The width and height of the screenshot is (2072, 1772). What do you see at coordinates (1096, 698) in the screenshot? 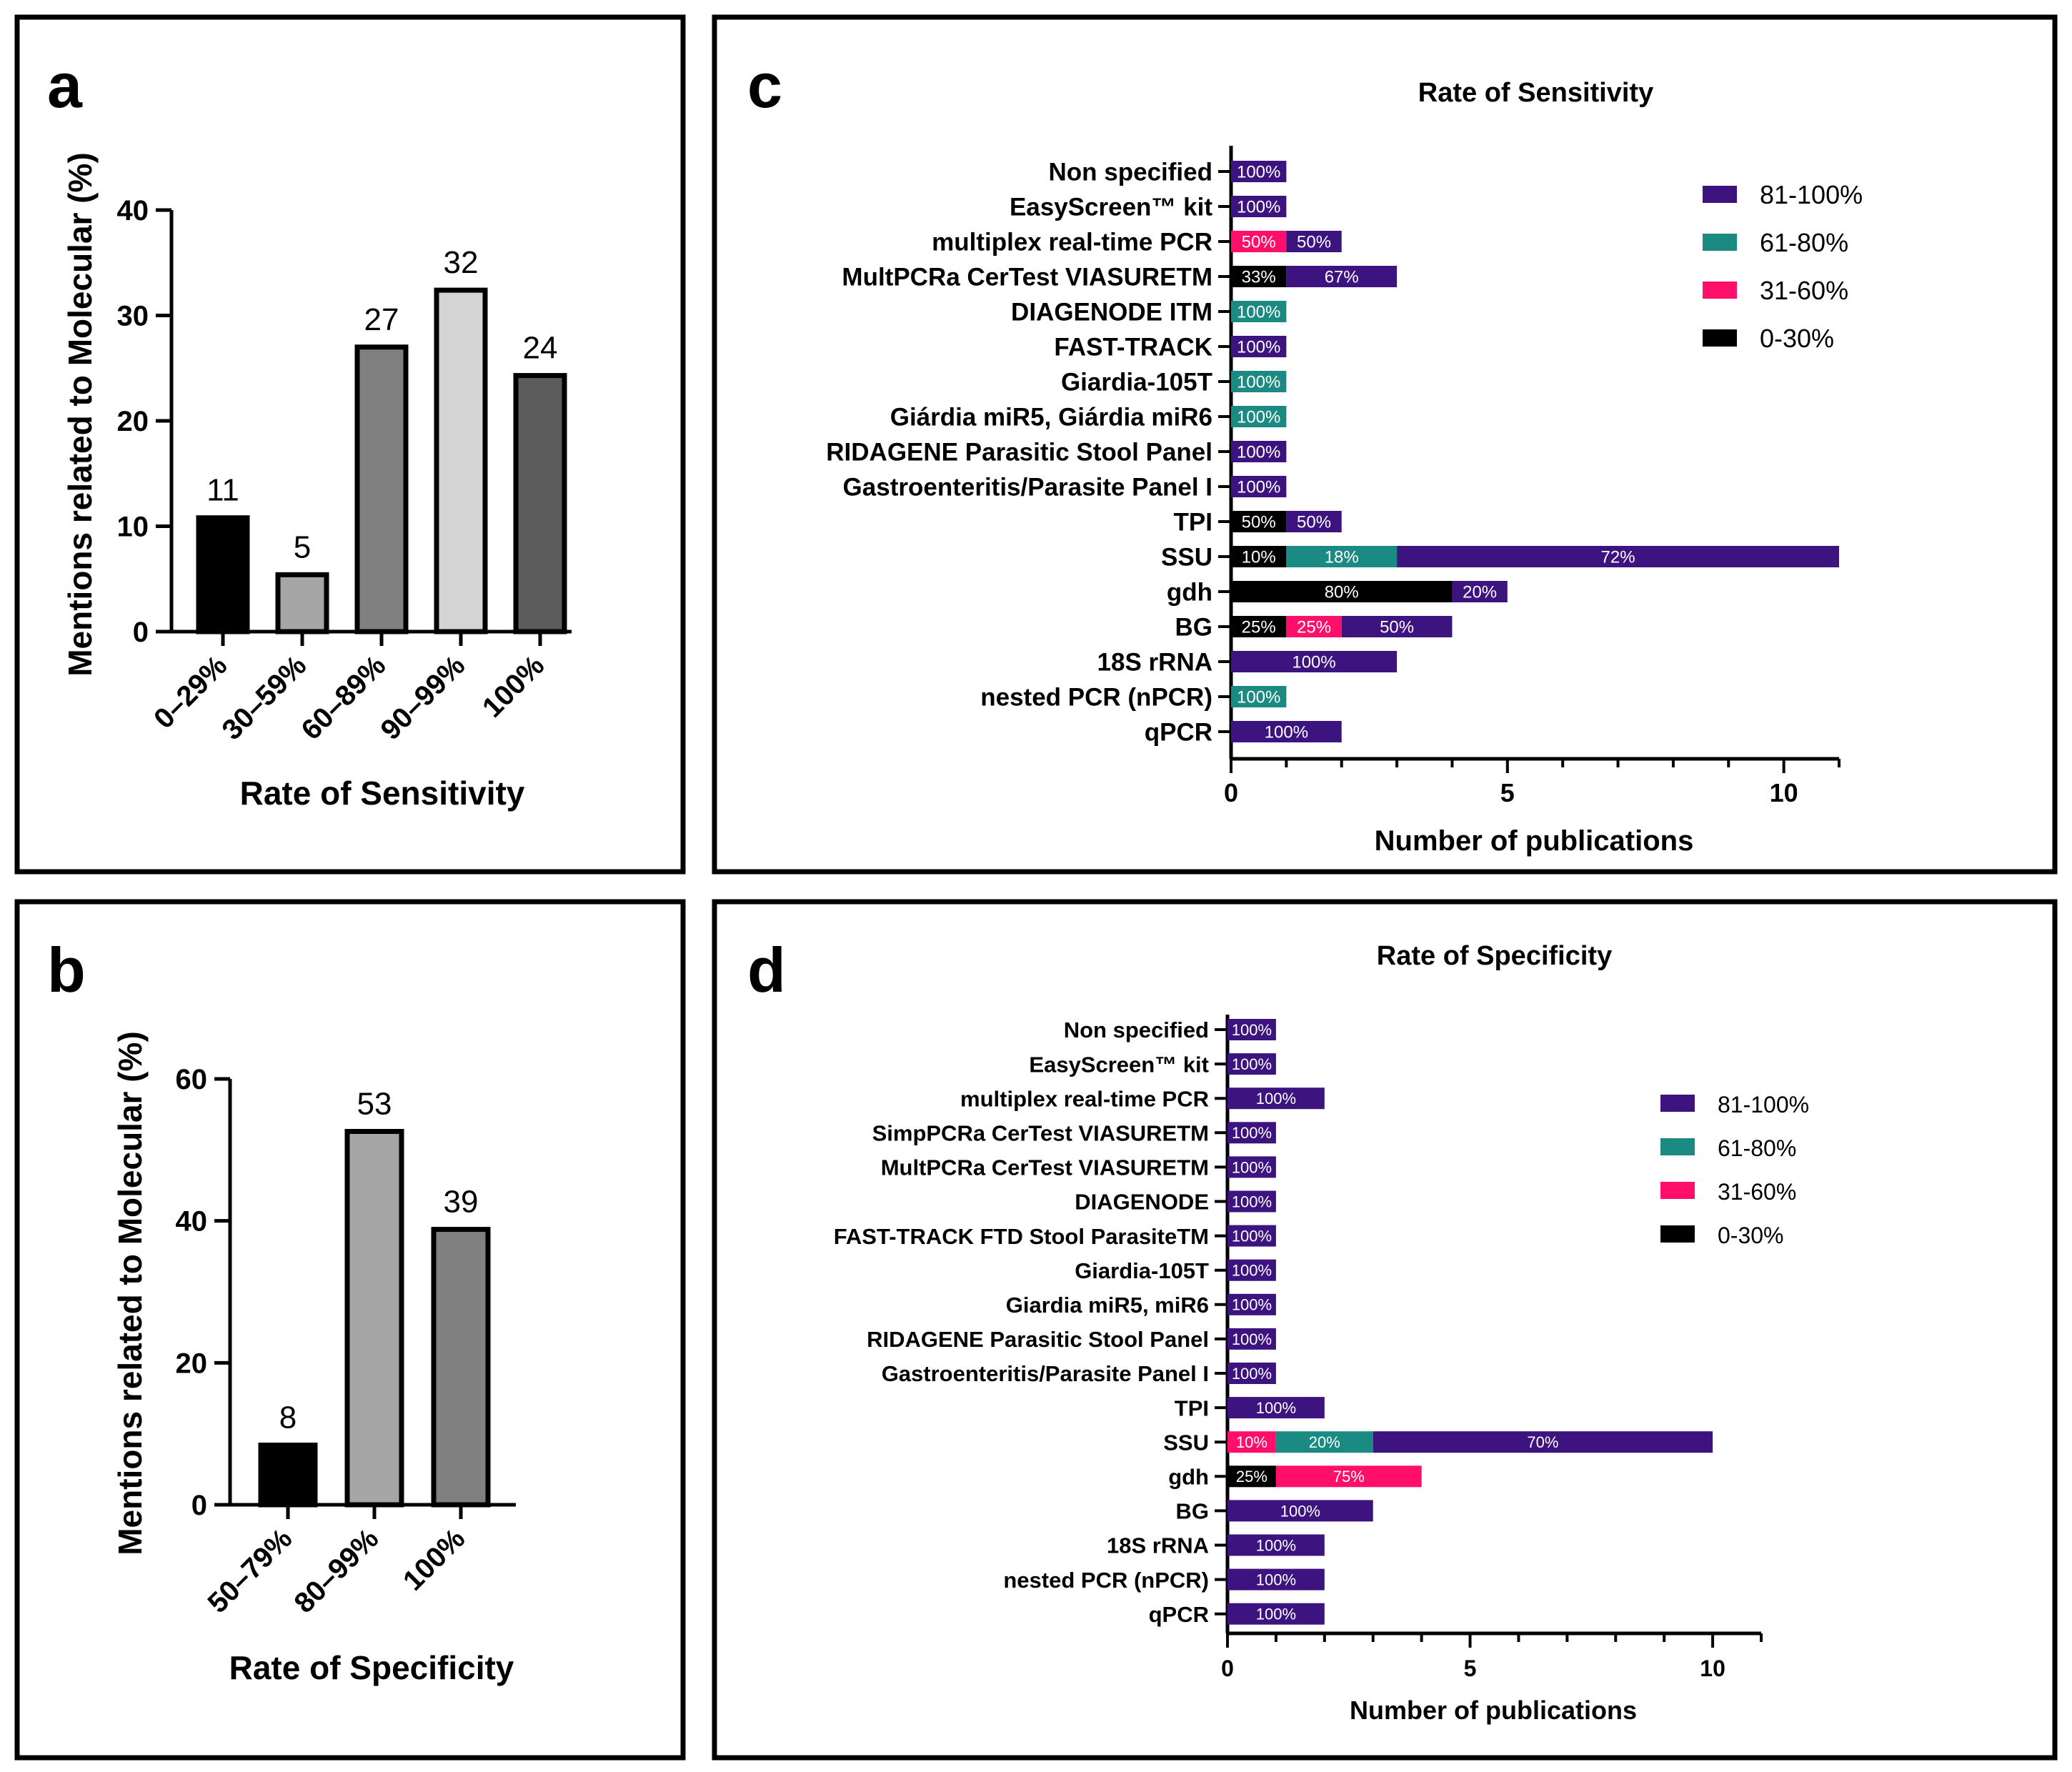
I see `category-label: nested PCR (nPCR)` at bounding box center [1096, 698].